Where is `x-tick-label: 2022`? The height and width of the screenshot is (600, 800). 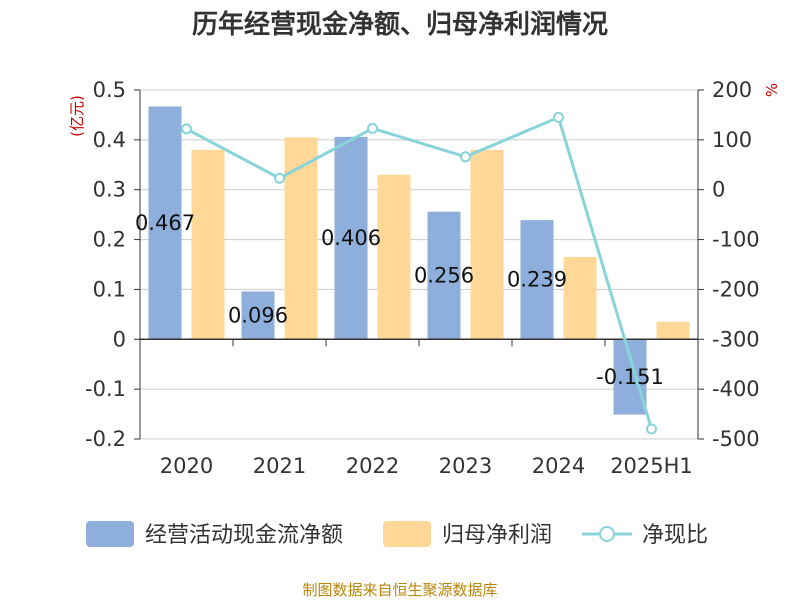 x-tick-label: 2022 is located at coordinates (372, 466).